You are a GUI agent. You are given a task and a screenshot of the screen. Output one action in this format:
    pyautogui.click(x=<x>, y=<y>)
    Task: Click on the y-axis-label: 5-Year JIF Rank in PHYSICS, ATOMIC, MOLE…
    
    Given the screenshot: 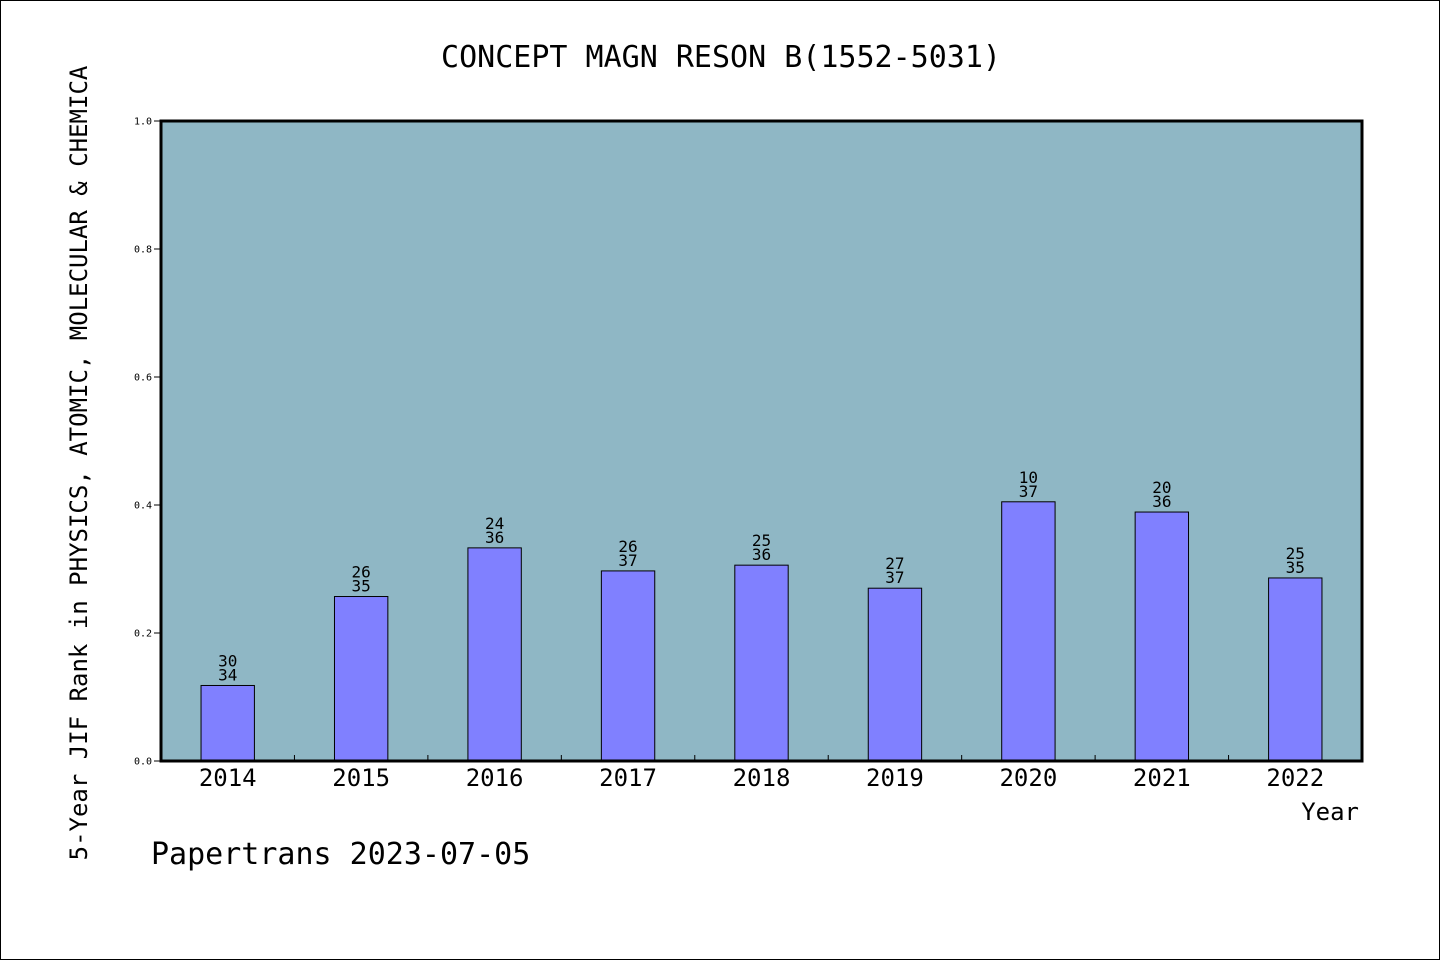 What is the action you would take?
    pyautogui.click(x=79, y=462)
    